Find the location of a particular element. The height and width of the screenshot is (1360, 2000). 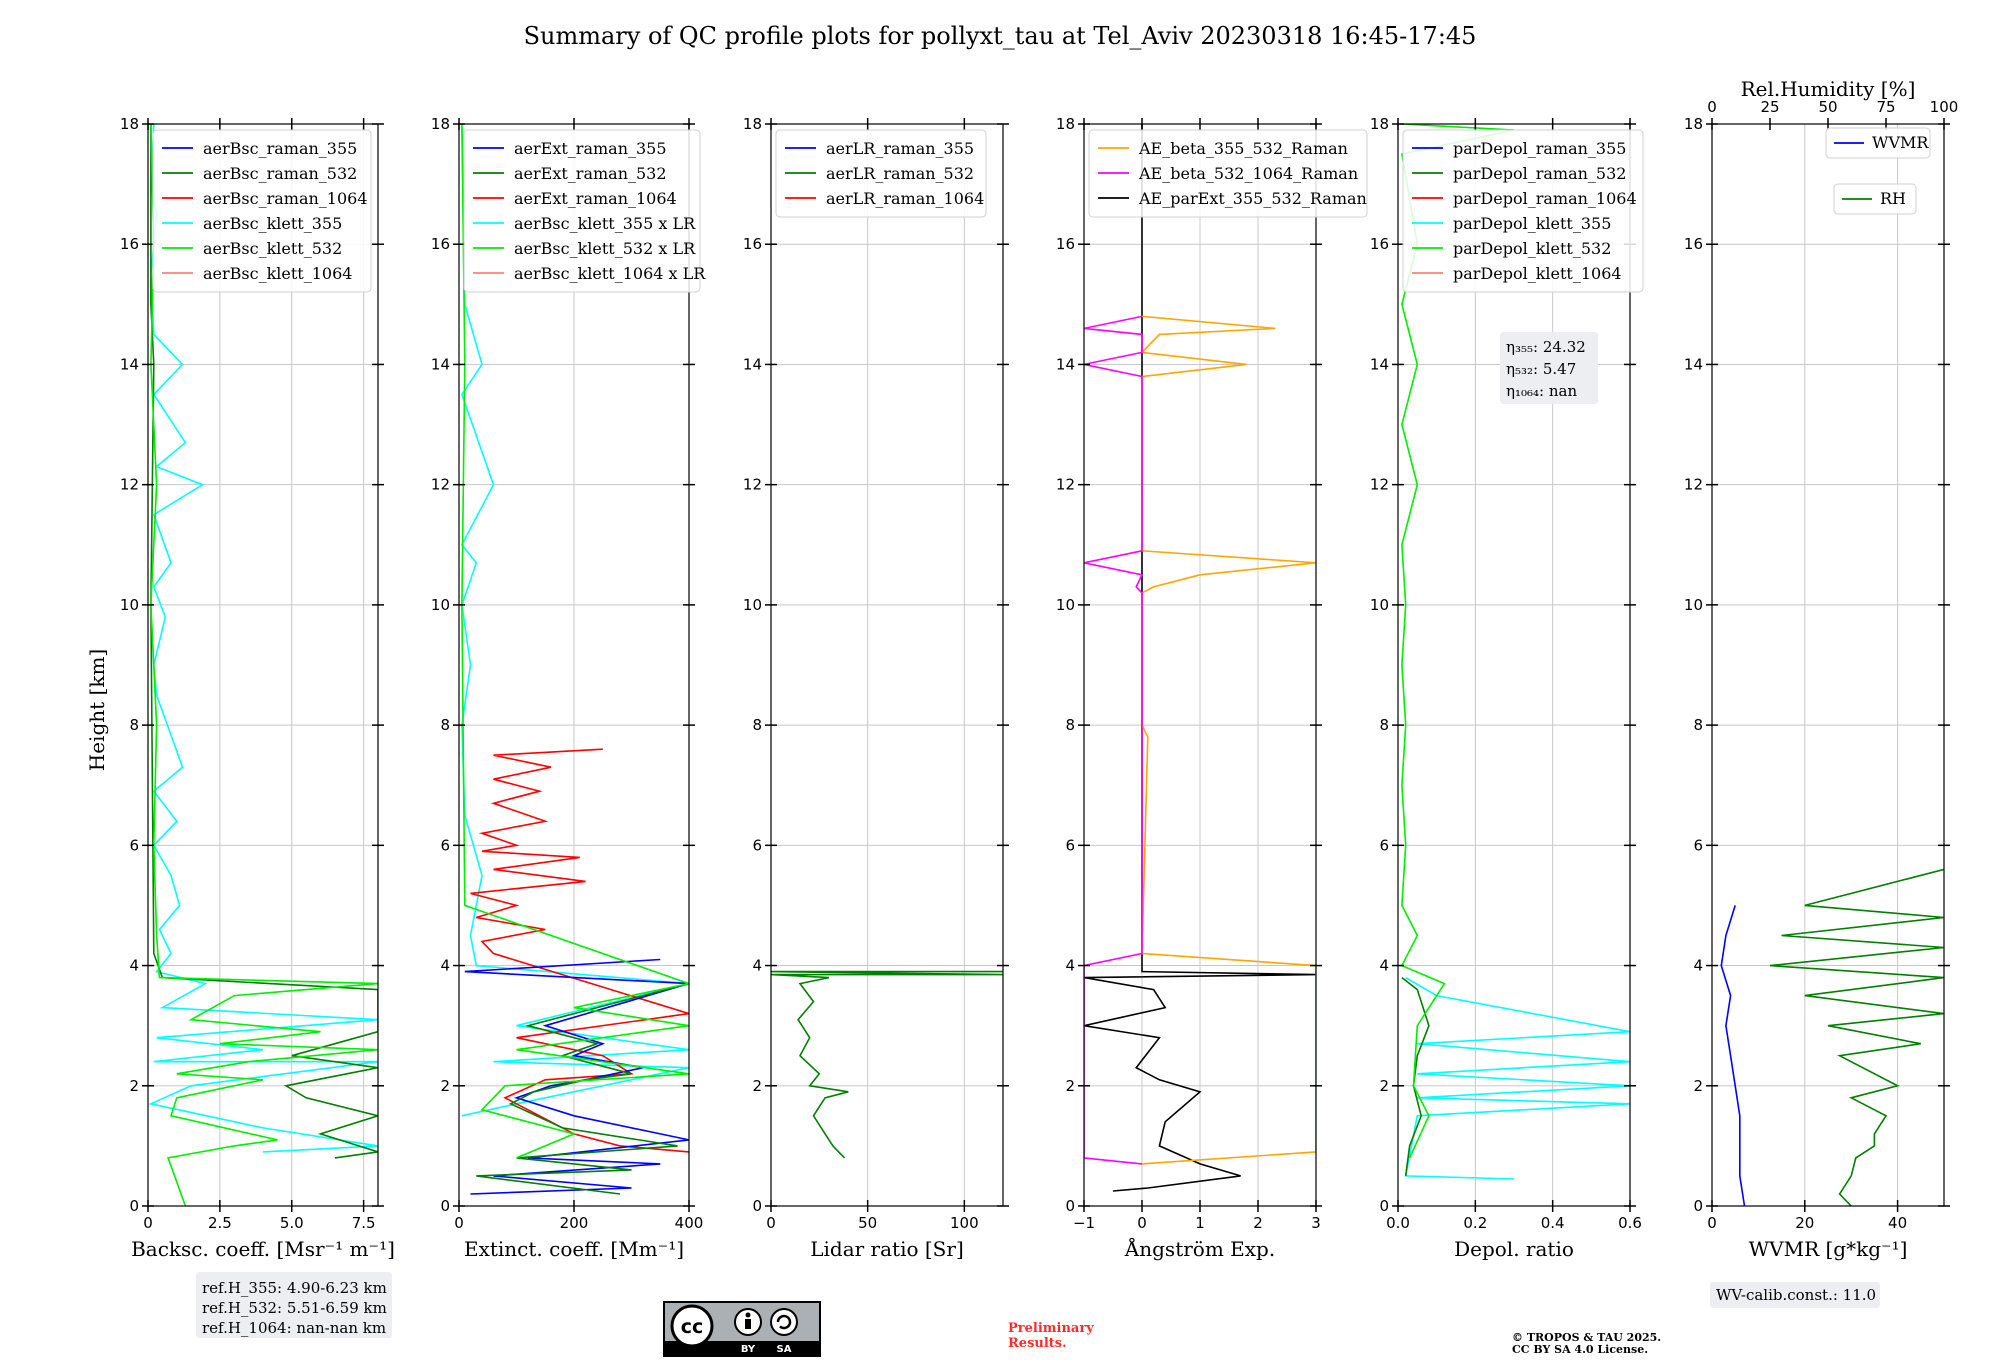

x-axis-label: Extinct. coeff. [Mm⁻¹] is located at coordinates (574, 1249).